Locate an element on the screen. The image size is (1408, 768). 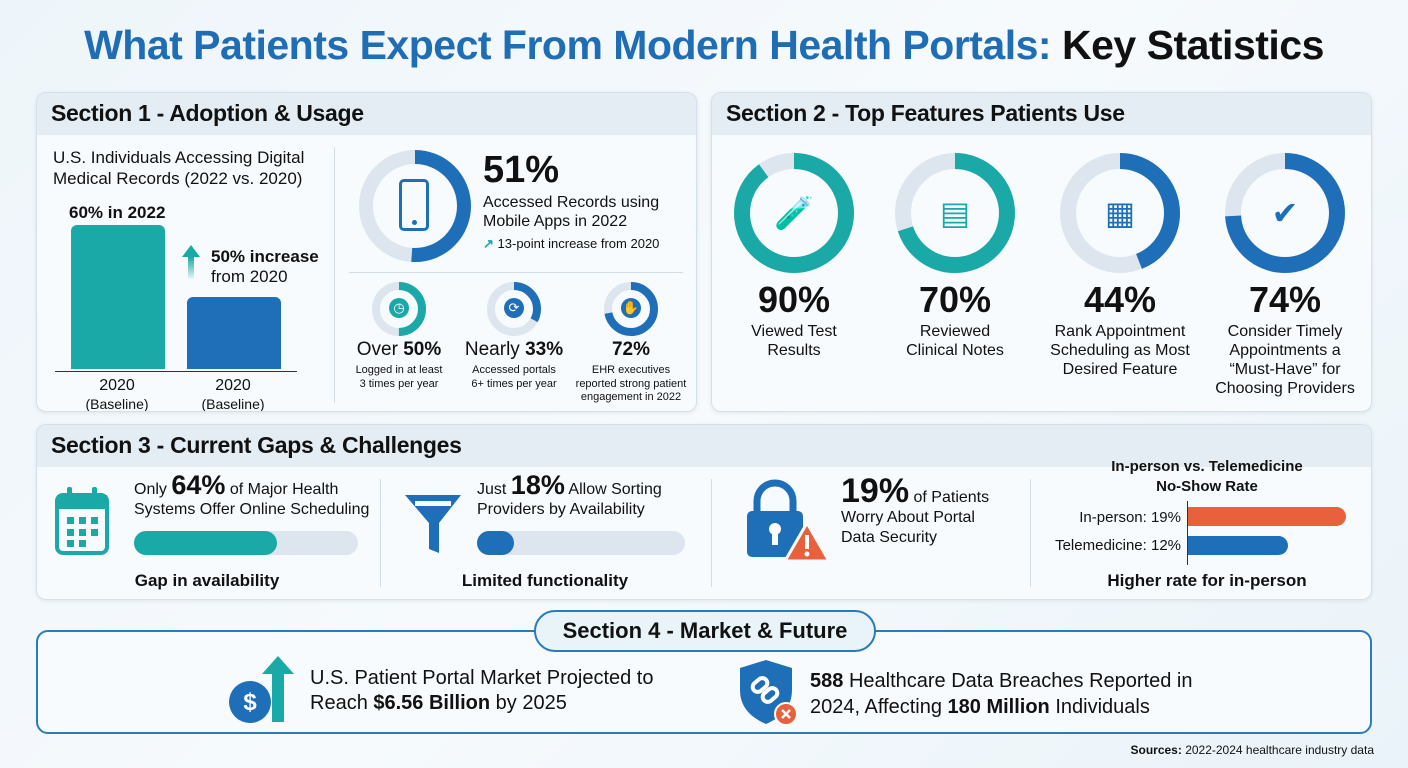
bar-2022 is located at coordinates (118, 297).